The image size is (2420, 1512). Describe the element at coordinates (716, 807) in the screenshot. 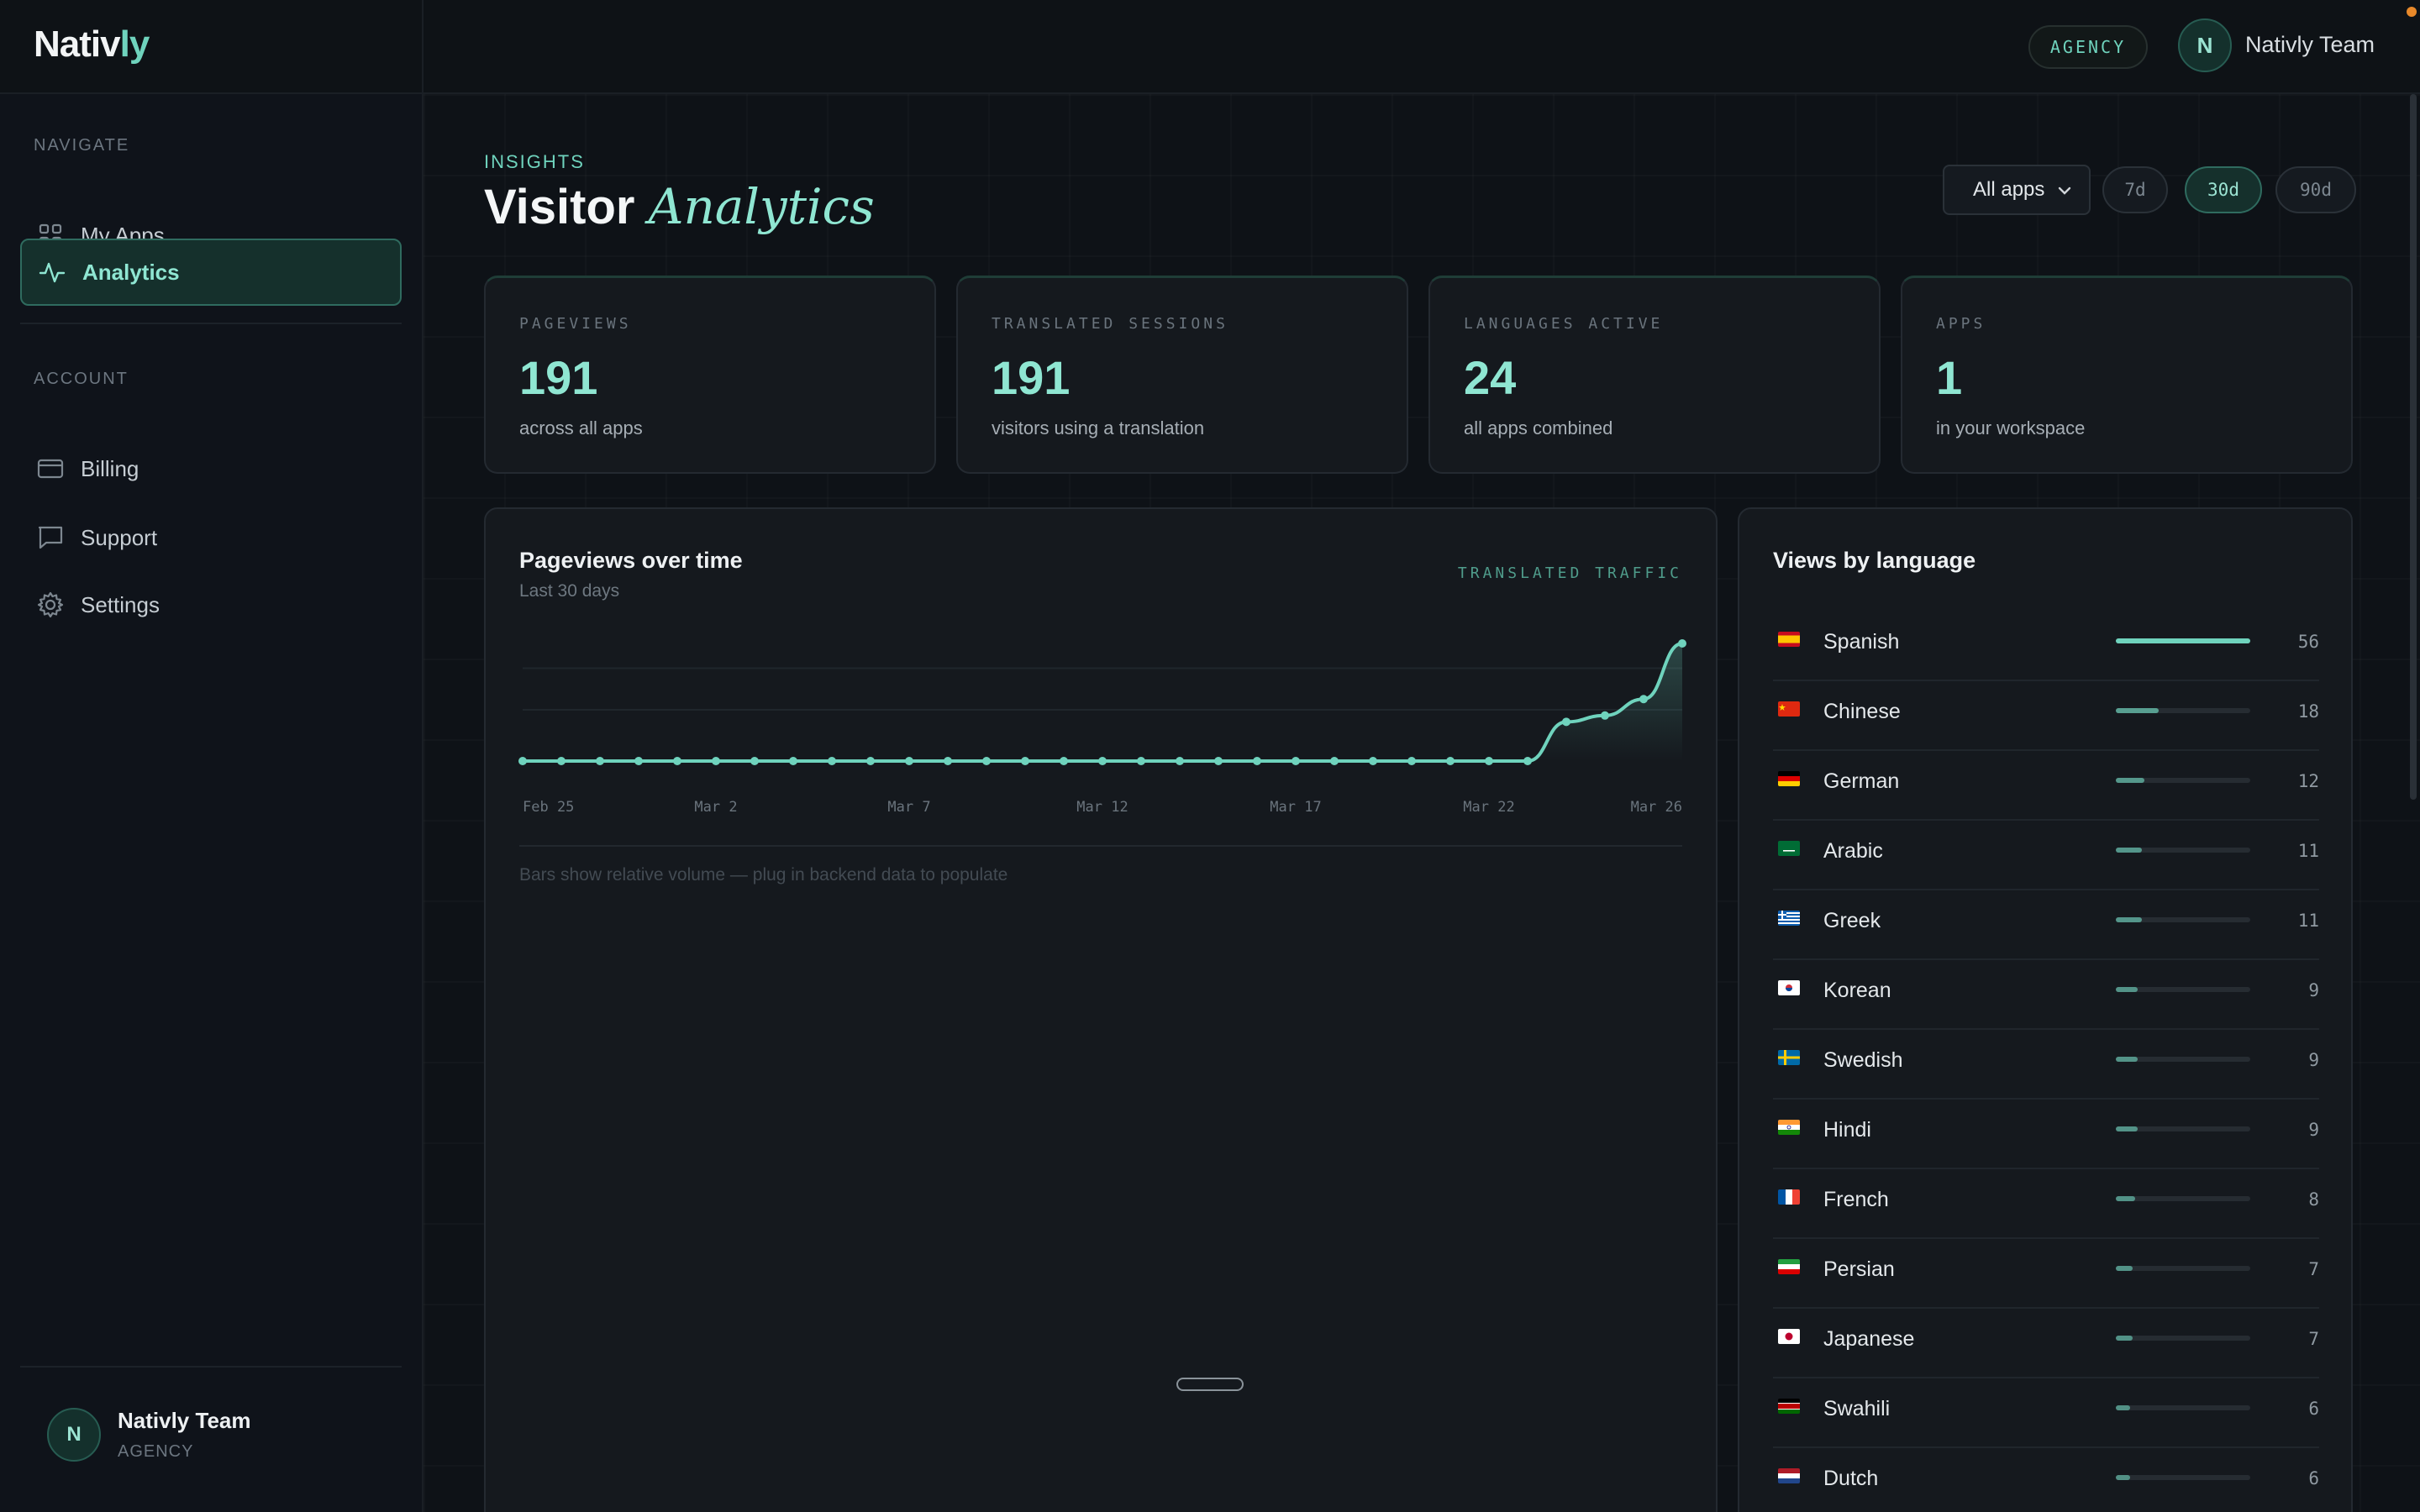

I see `x-tick-label: Mar 2` at that location.